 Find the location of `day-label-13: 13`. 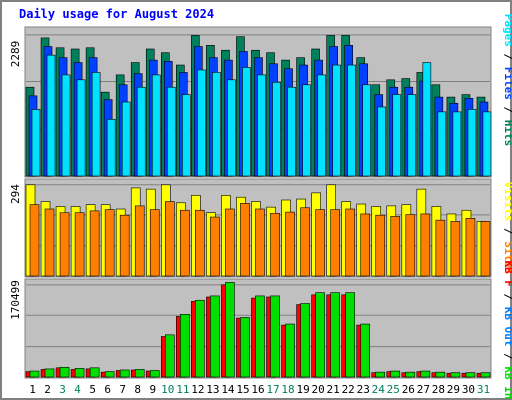

day-label-13: 13 is located at coordinates (212, 389).